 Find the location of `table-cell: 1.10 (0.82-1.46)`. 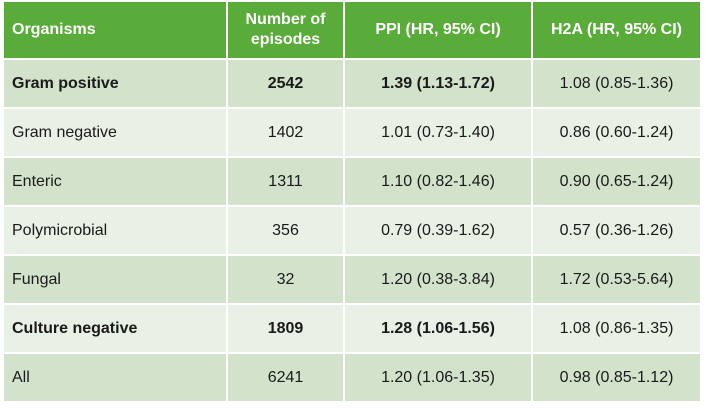

table-cell: 1.10 (0.82-1.46) is located at coordinates (438, 181).